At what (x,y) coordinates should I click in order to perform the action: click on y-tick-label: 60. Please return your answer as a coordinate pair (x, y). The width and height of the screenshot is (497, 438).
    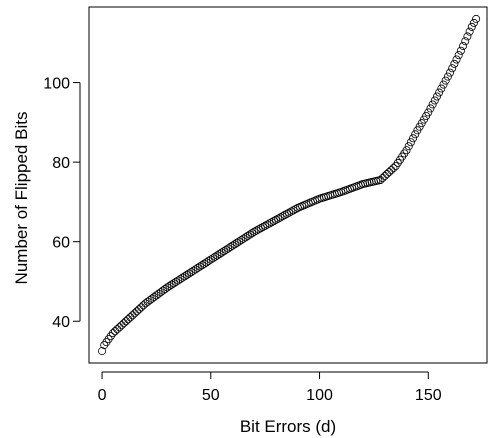
    Looking at the image, I should click on (61, 243).